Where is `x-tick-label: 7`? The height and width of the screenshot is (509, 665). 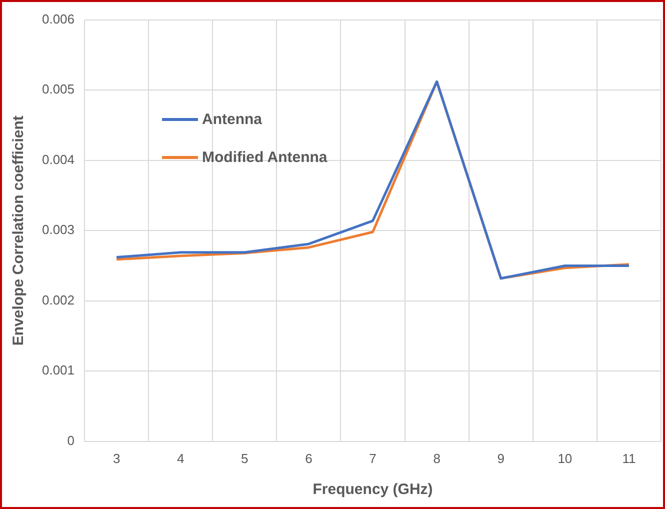 x-tick-label: 7 is located at coordinates (372, 458).